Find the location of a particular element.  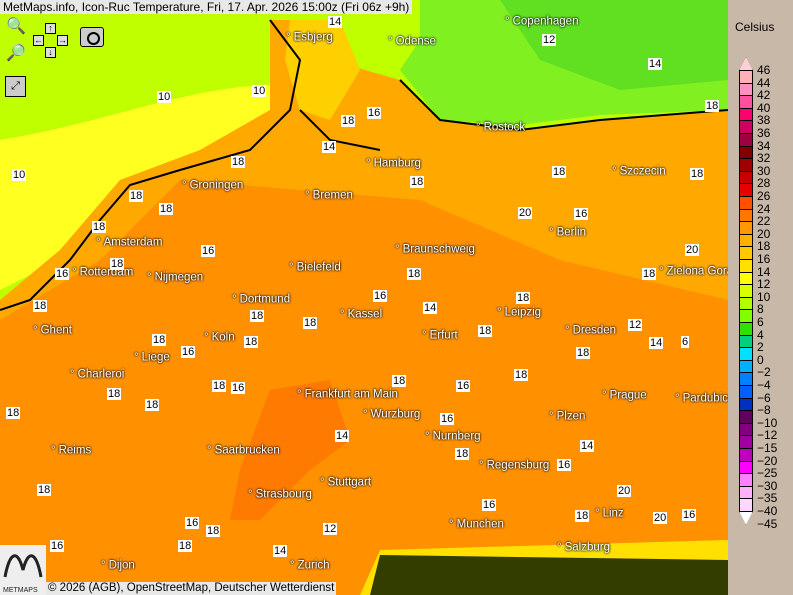

city-label: Pardubice is located at coordinates (701, 399).